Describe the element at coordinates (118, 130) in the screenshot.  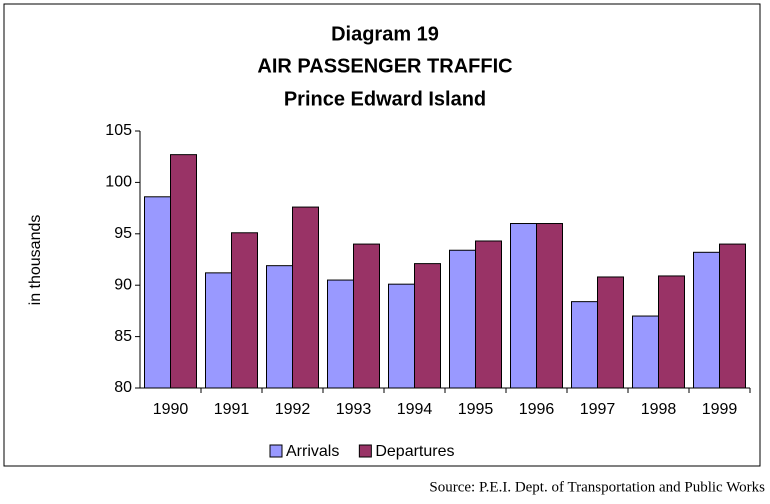
I see `y-tick-label: 105` at that location.